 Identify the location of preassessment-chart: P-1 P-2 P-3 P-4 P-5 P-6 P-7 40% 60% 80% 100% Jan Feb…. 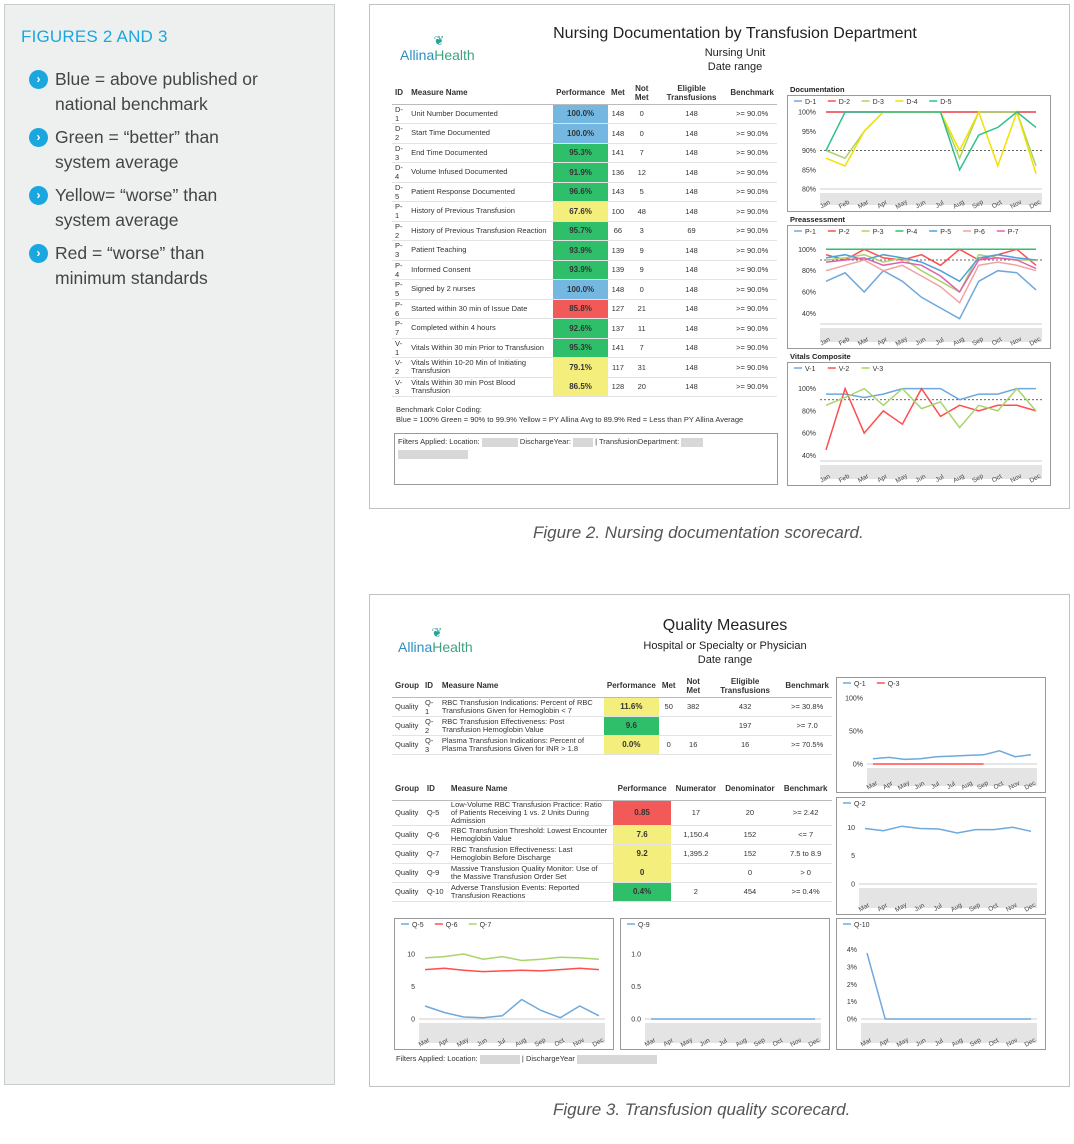
(919, 287).